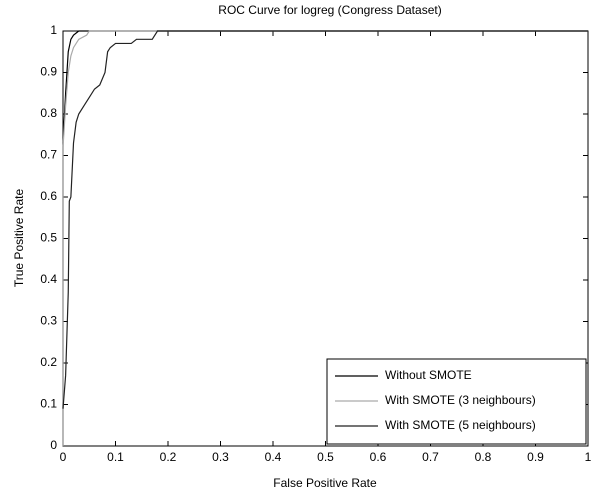 This screenshot has height=494, width=596. Describe the element at coordinates (115, 457) in the screenshot. I see `x-tick-label: 0.1` at that location.